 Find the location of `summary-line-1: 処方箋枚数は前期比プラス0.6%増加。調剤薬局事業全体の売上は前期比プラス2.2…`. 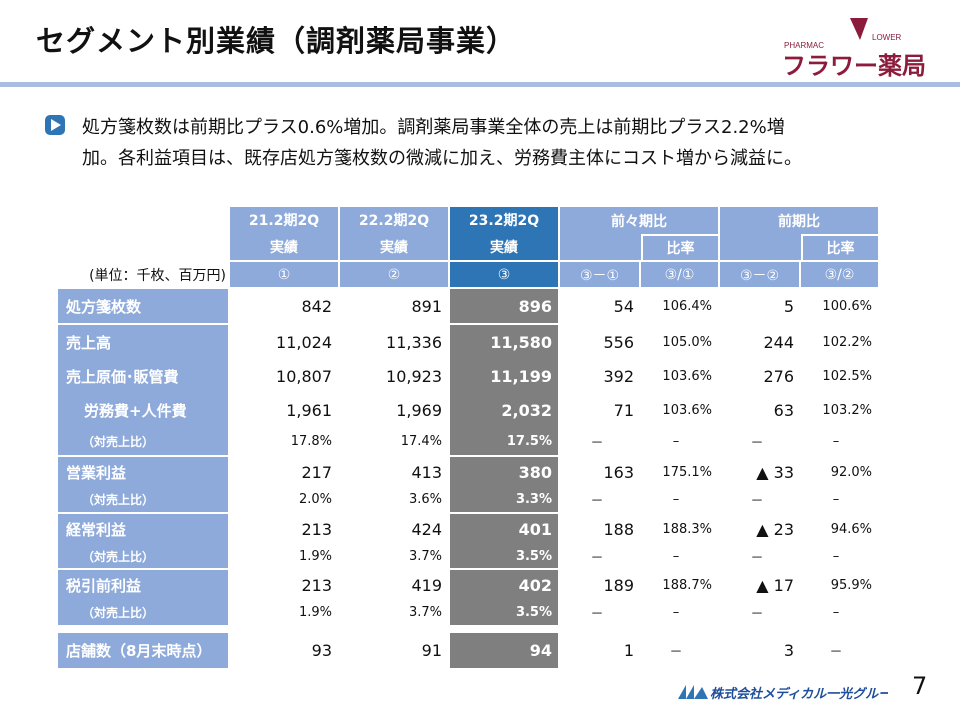

summary-line-1: 処方箋枚数は前期比プラス0.6%増加。調剤薬局事業全体の売上は前期比プラス2.2… is located at coordinates (433, 127).